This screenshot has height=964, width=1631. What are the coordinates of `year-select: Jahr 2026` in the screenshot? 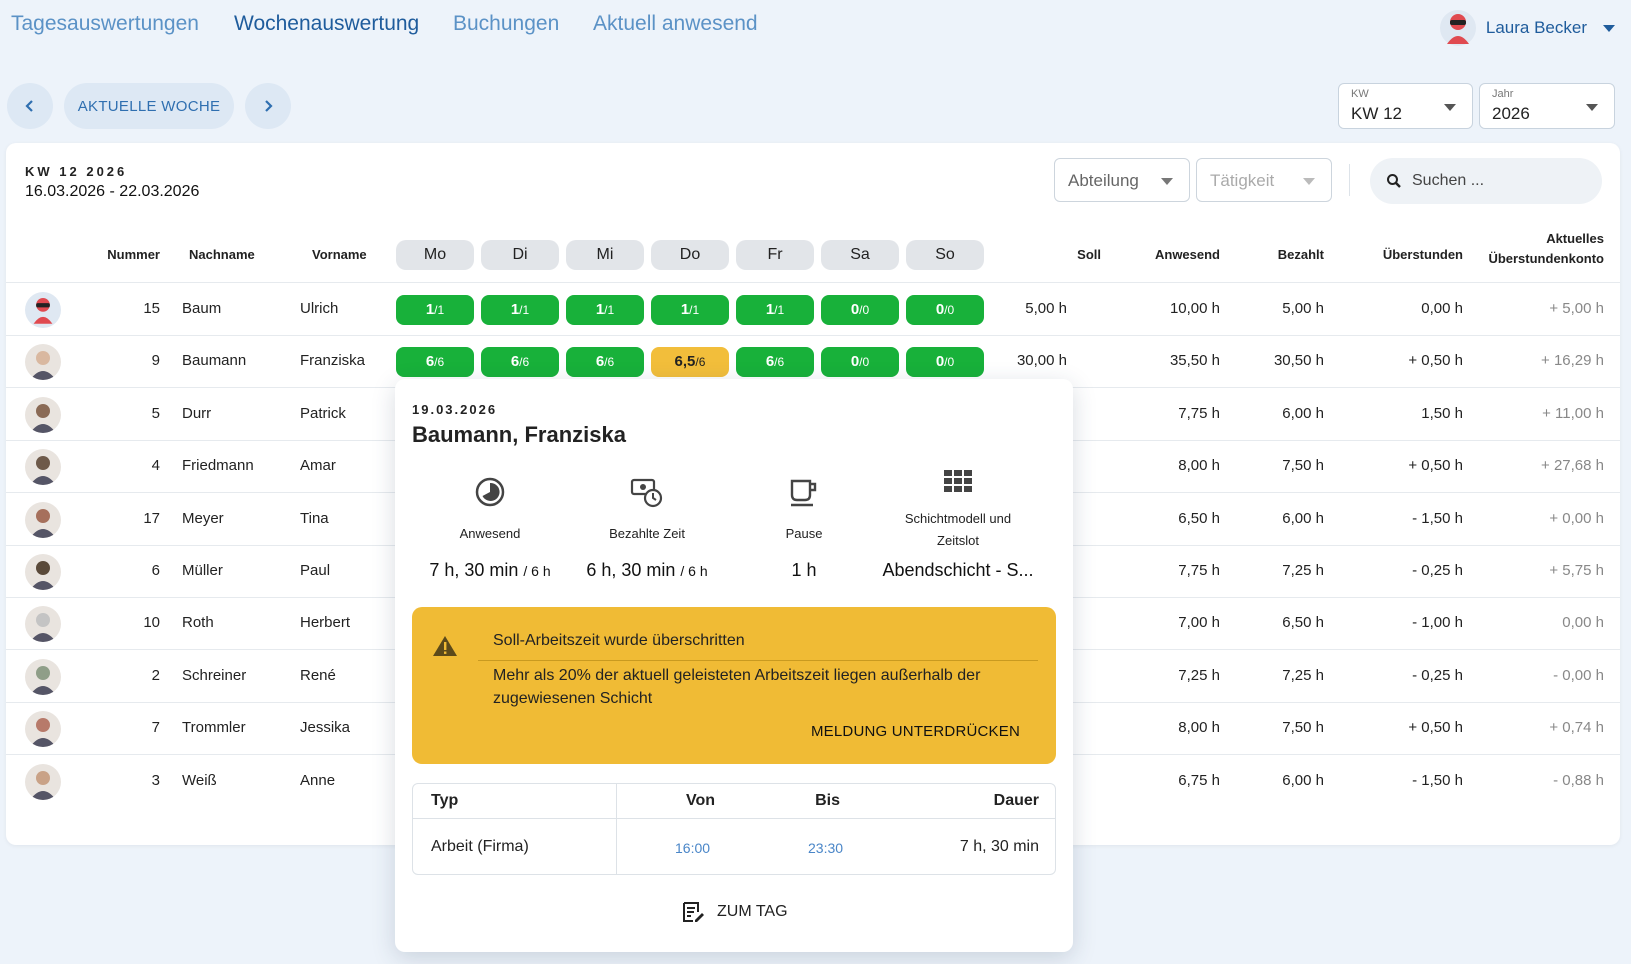 It's located at (1547, 106).